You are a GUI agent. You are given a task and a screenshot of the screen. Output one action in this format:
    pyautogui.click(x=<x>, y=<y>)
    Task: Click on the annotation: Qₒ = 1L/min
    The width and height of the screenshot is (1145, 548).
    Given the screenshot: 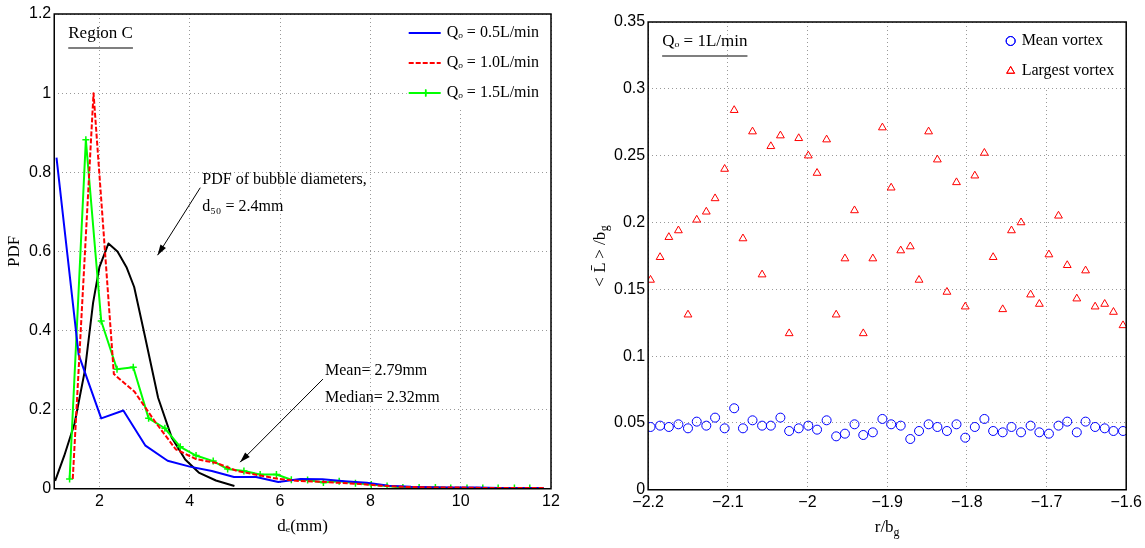 What is the action you would take?
    pyautogui.click(x=705, y=41)
    